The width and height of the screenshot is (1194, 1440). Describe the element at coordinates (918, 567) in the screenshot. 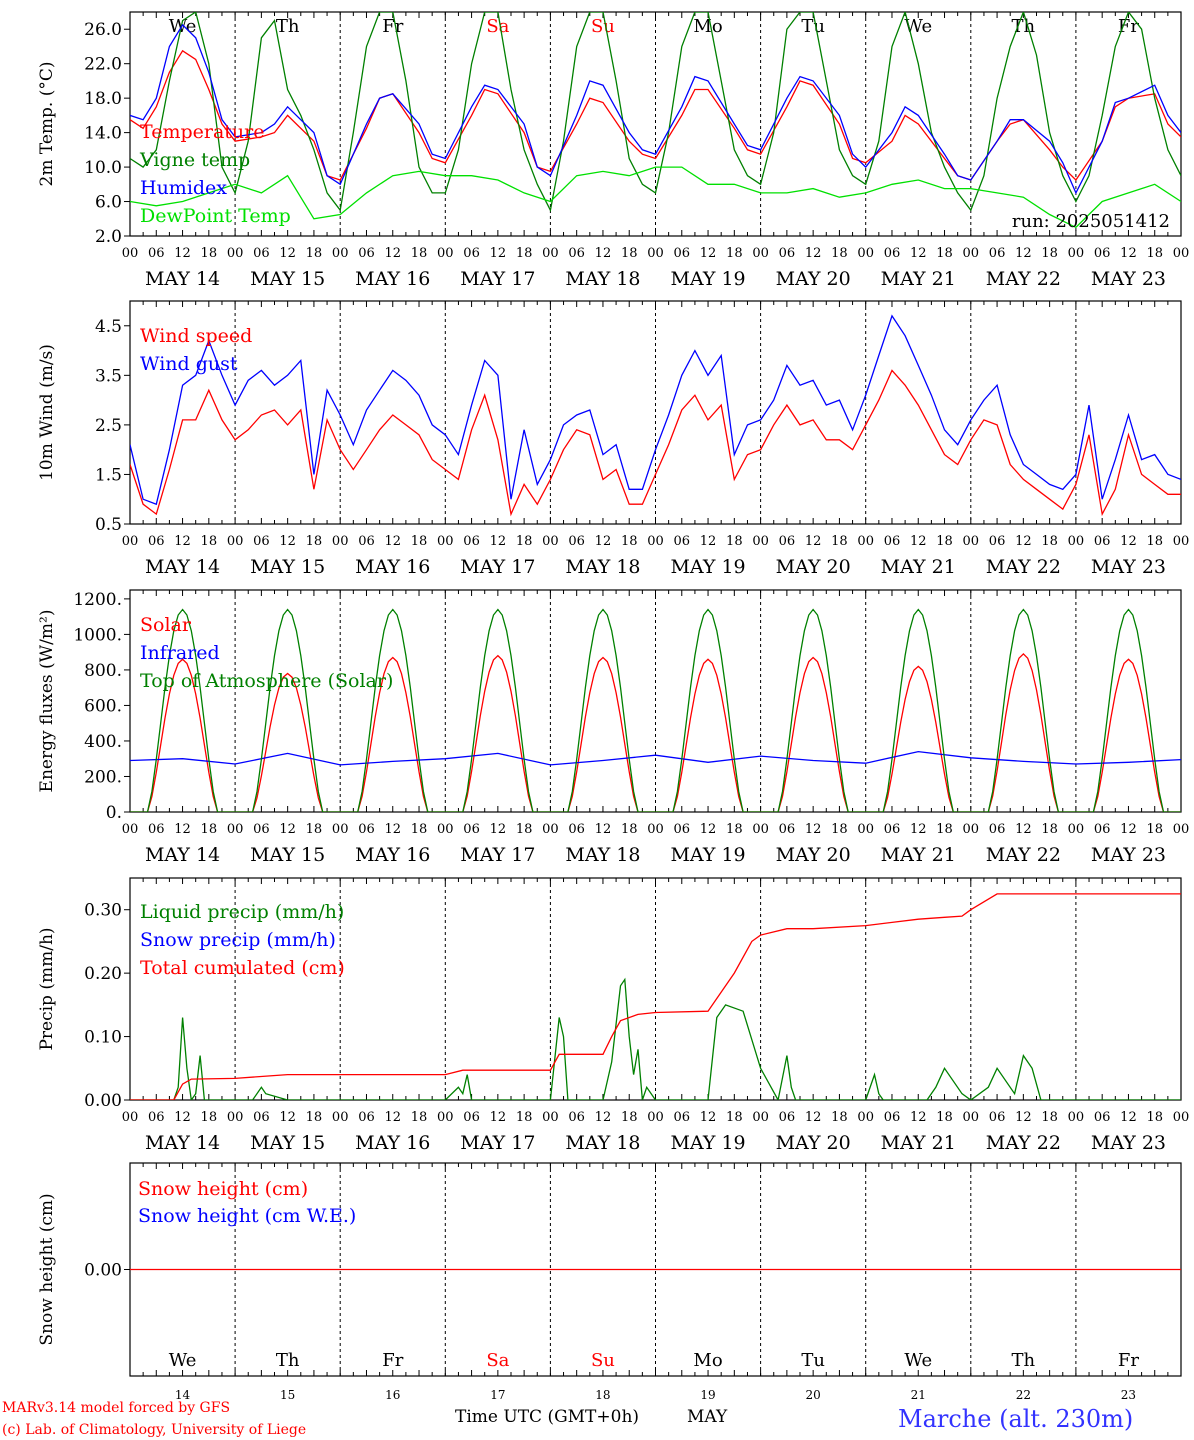

I see `date-label: MAY 21` at that location.